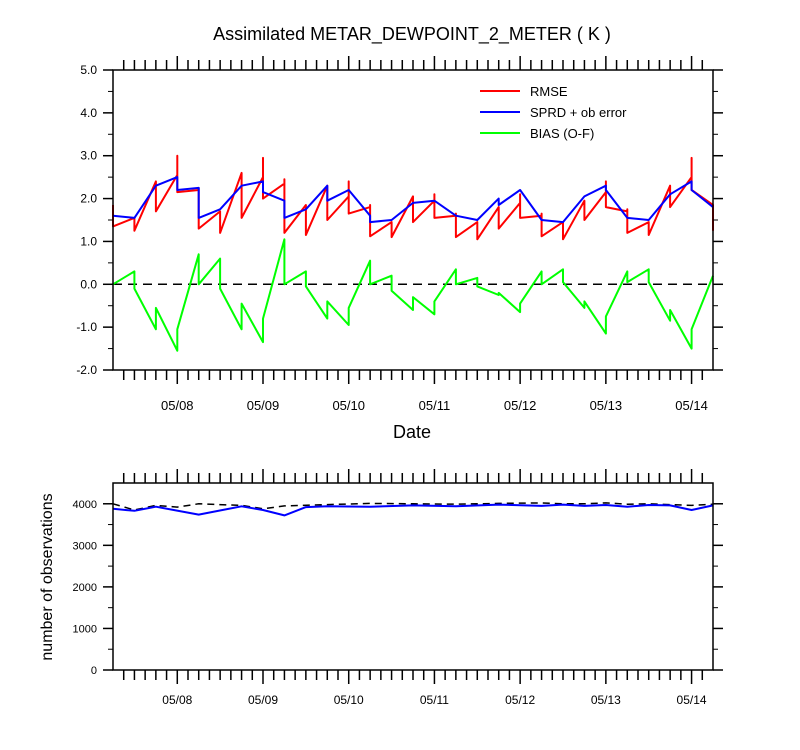 This screenshot has height=750, width=800. What do you see at coordinates (86, 370) in the screenshot?
I see `y-tick-label: -2.0` at bounding box center [86, 370].